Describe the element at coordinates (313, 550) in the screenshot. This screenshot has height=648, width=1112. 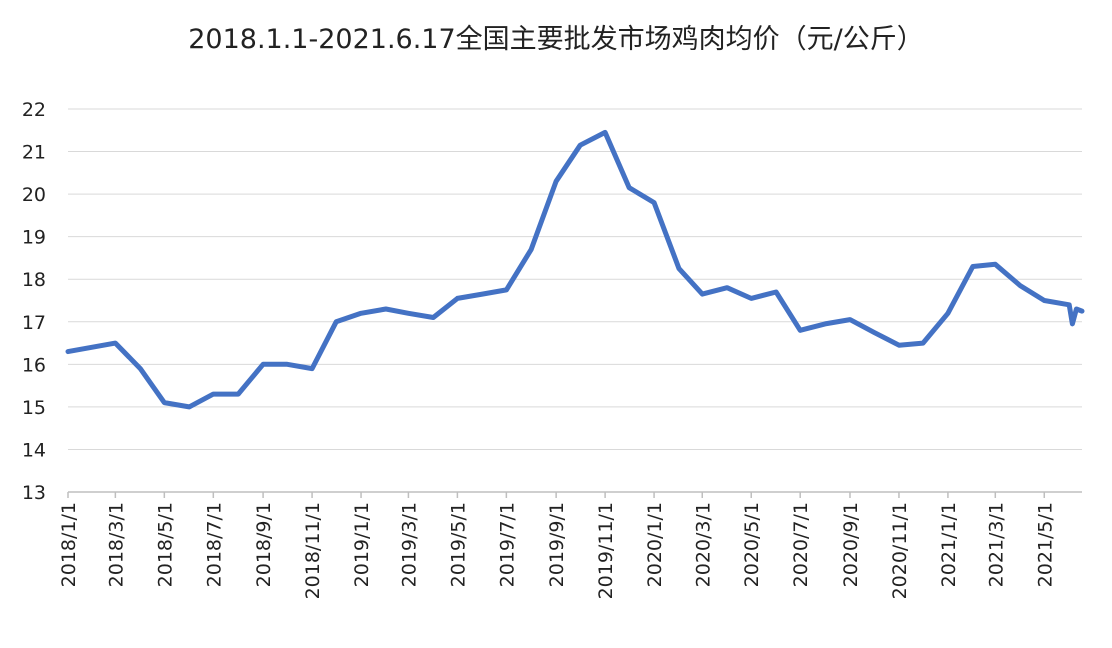
I see `x-tick-label: 2018/11/1` at that location.